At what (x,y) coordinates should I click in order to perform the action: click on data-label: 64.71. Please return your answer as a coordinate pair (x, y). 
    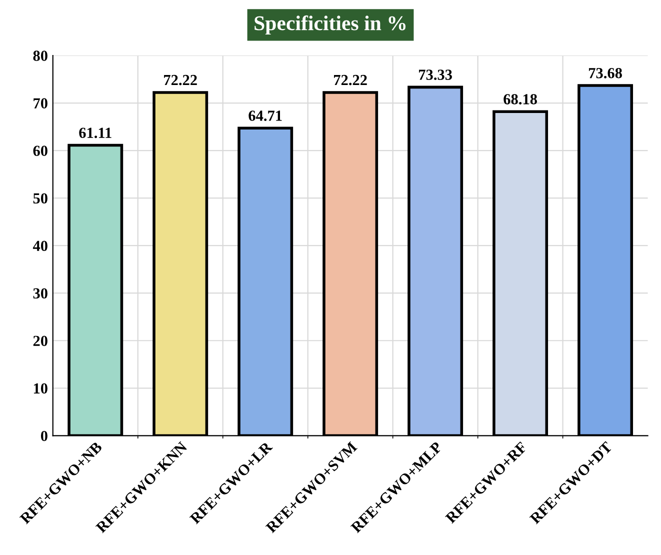
    Looking at the image, I should click on (265, 115).